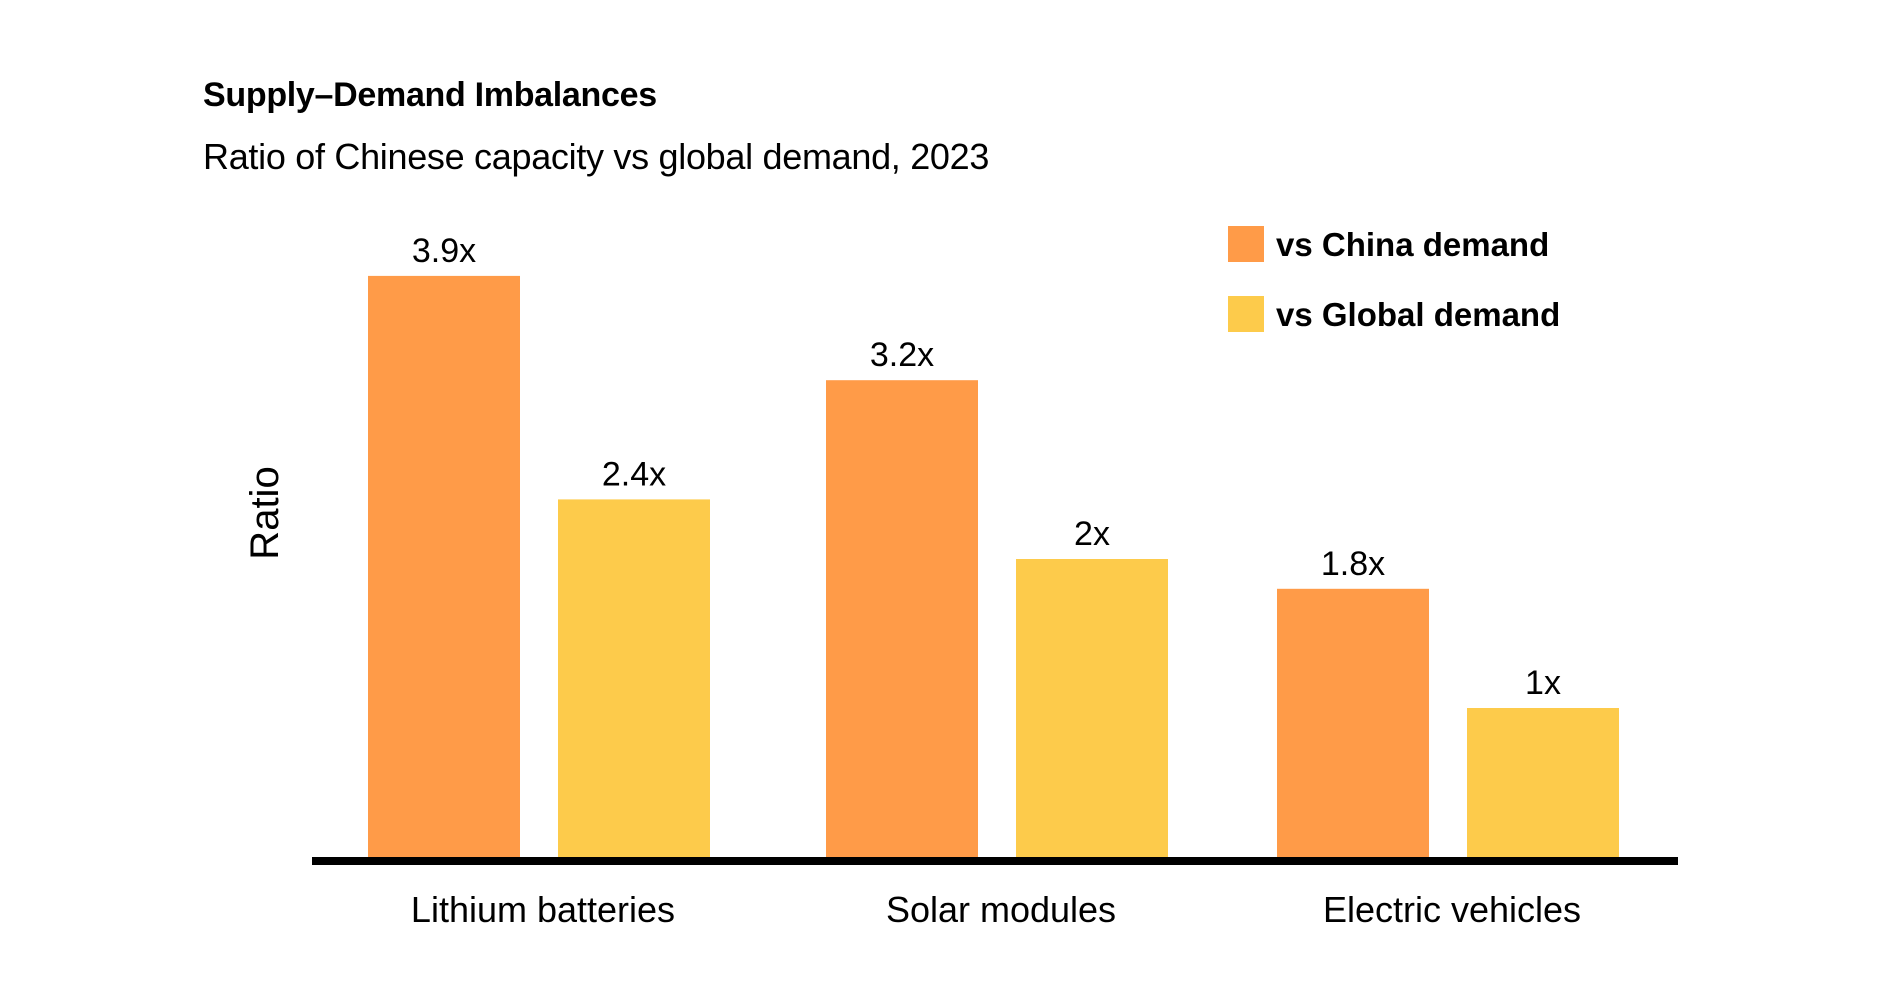  What do you see at coordinates (444, 251) in the screenshot?
I see `value-label: 3.9x` at bounding box center [444, 251].